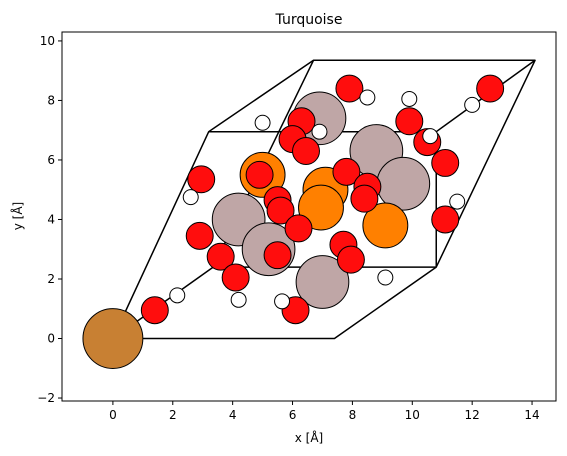 This screenshot has height=456, width=567. Describe the element at coordinates (472, 415) in the screenshot. I see `x-tick-label: 12` at that location.